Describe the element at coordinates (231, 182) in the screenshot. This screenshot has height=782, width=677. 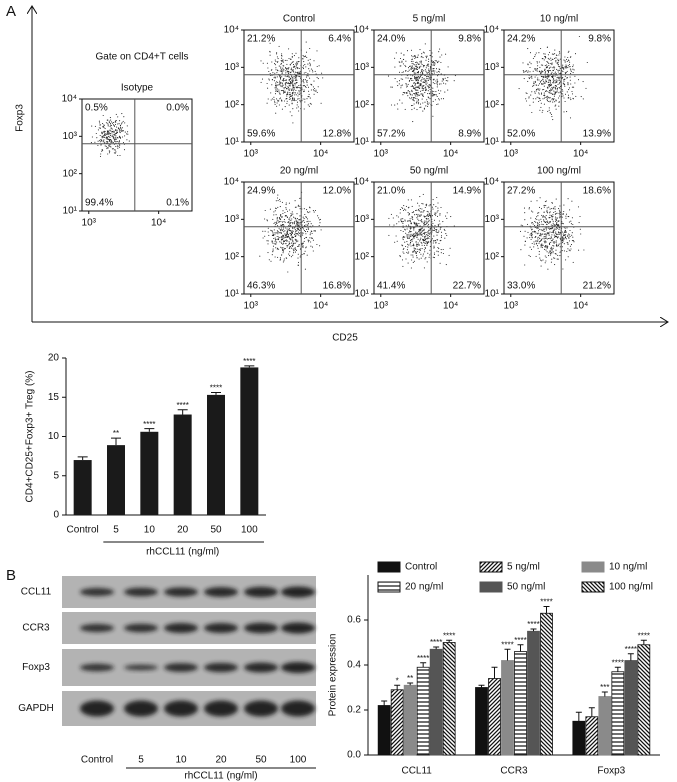
I see `y-tick-label: 10⁴` at that location.